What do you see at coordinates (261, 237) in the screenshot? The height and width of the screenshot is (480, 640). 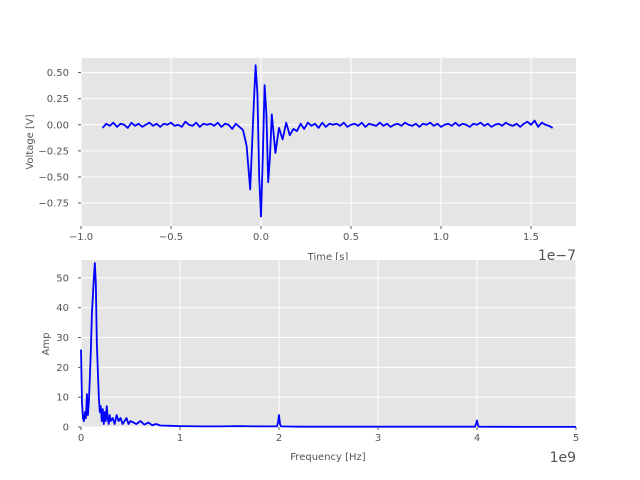 I see `voltage-x-tick-label: 0.0` at bounding box center [261, 237].